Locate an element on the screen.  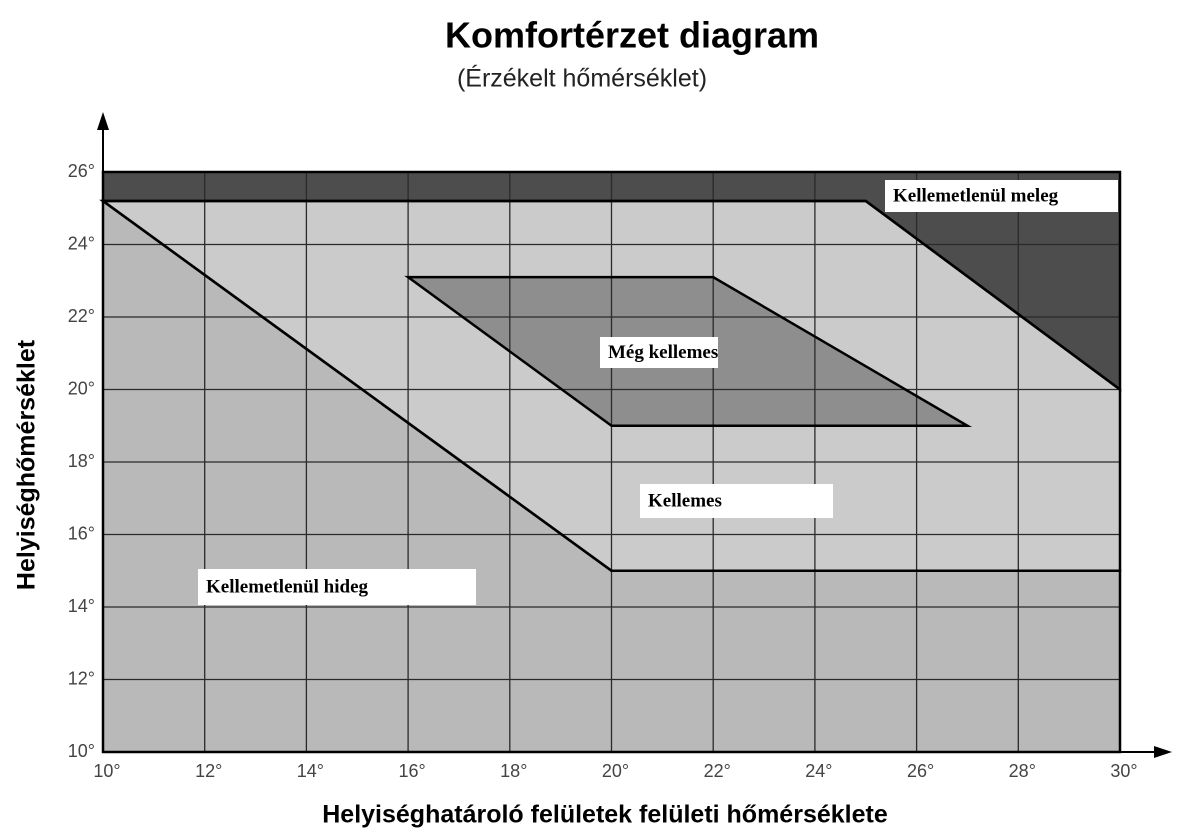
region-outline is located at coordinates (688, 351).